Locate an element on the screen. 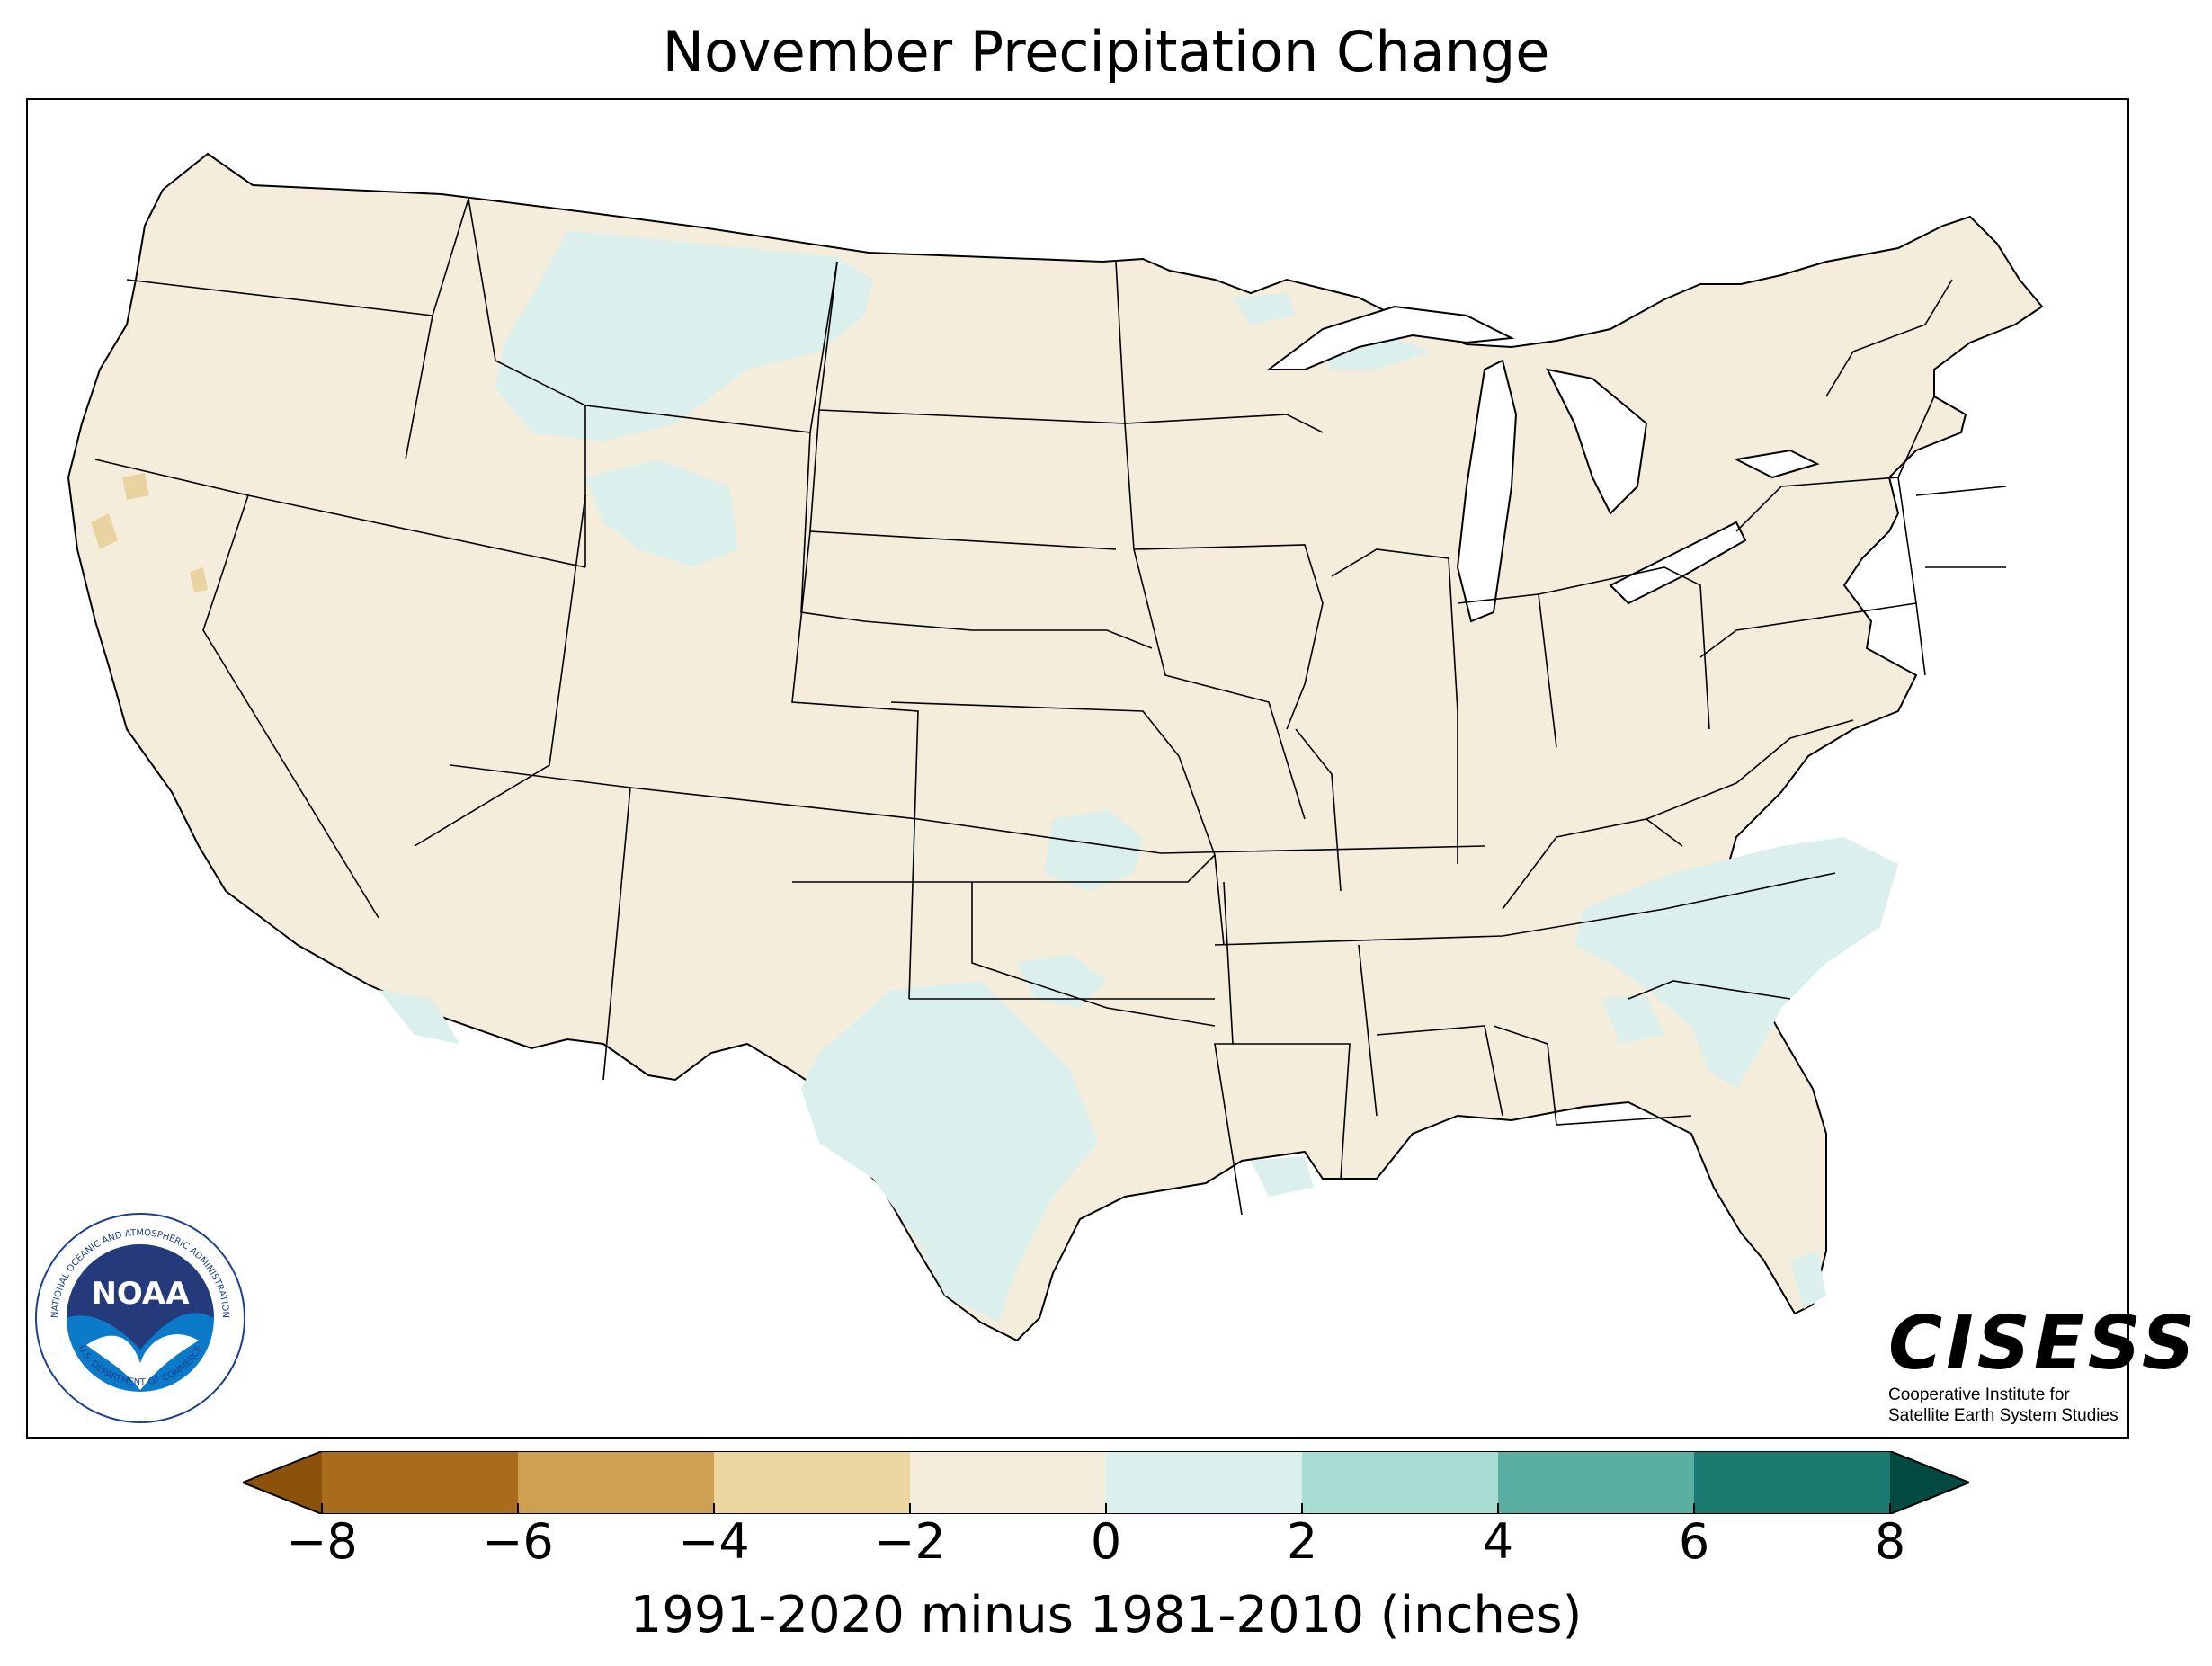  colorbar-tick-label: 0 is located at coordinates (1106, 1542).